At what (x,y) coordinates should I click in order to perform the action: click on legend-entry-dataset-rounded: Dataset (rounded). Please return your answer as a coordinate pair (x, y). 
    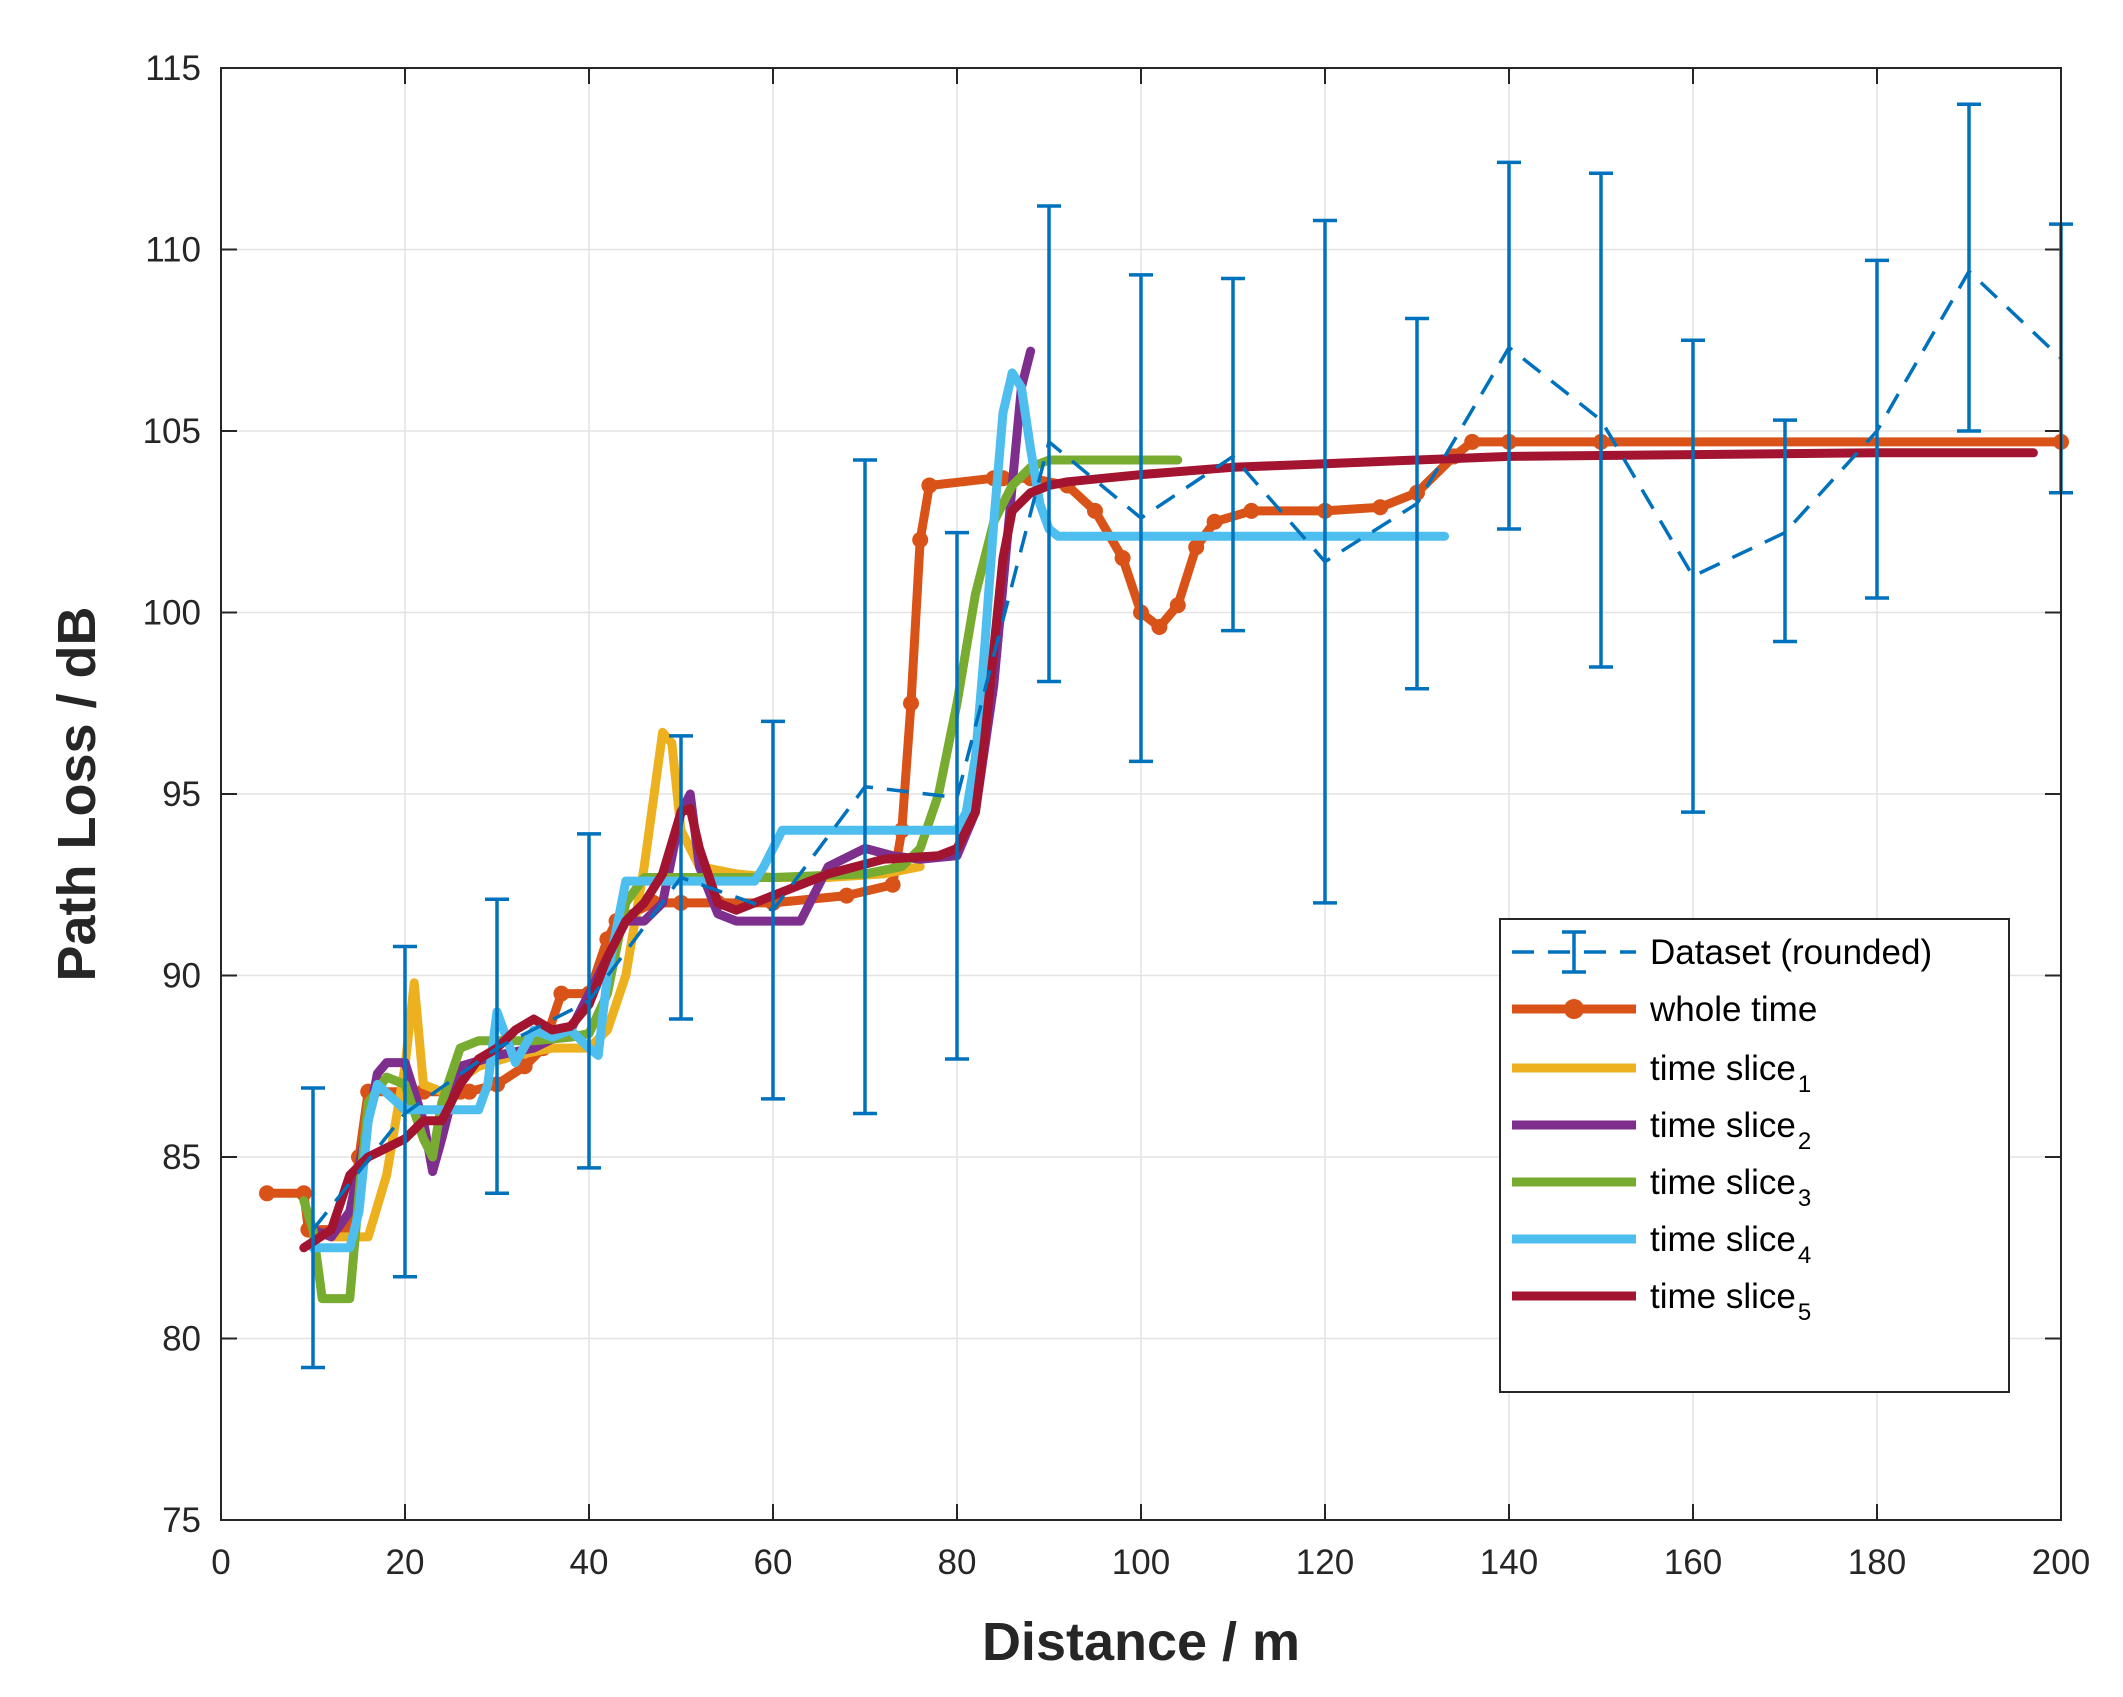
    Looking at the image, I should click on (1722, 952).